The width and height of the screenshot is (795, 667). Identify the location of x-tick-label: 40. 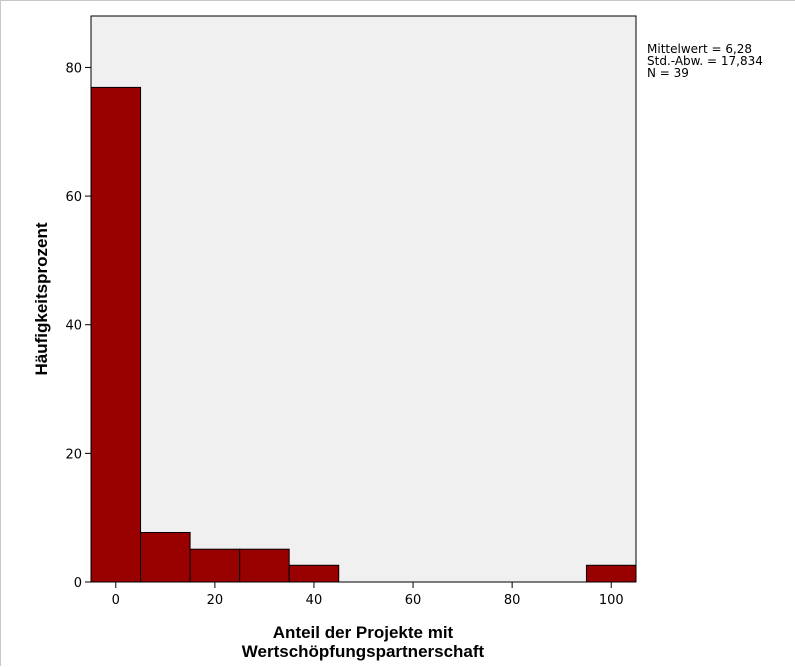
(314, 600).